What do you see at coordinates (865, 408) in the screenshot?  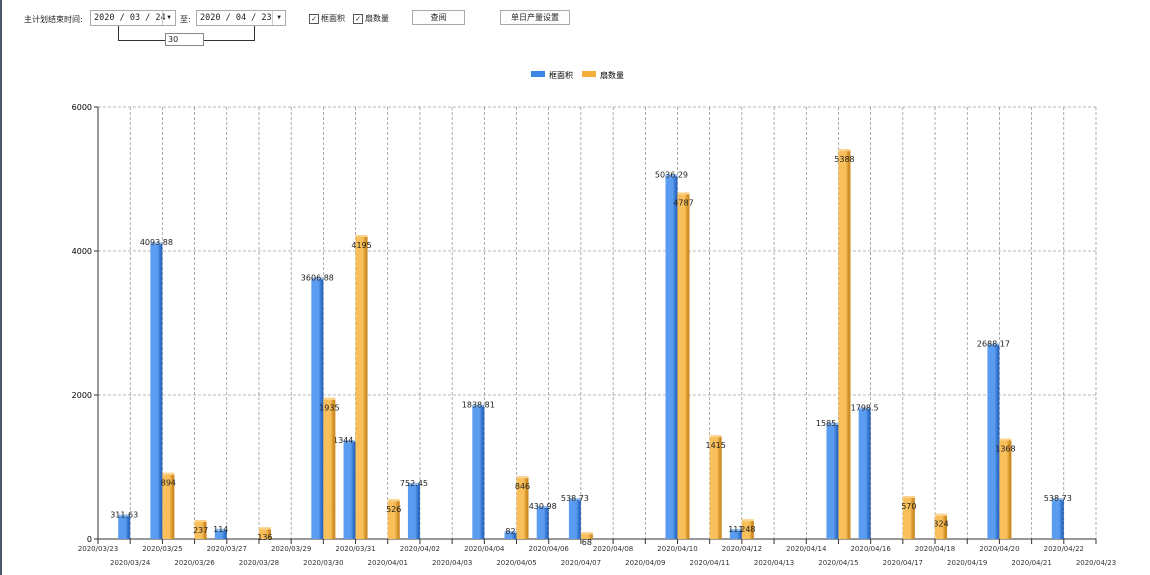 I see `data-label: 1798.5` at bounding box center [865, 408].